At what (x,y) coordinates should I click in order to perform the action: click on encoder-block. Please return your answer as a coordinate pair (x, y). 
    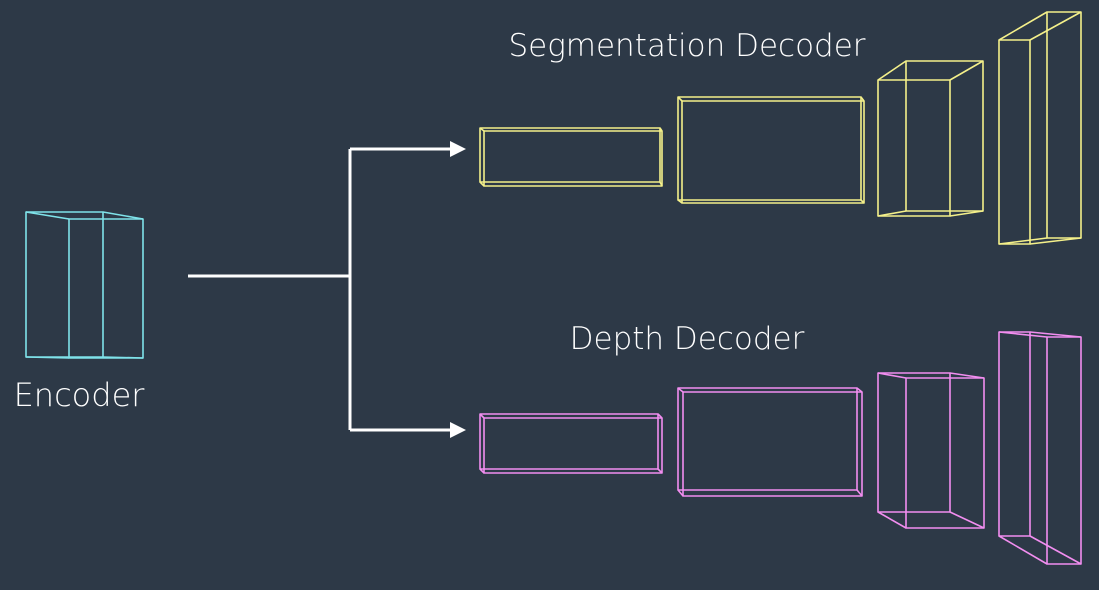
    Looking at the image, I should click on (84, 285).